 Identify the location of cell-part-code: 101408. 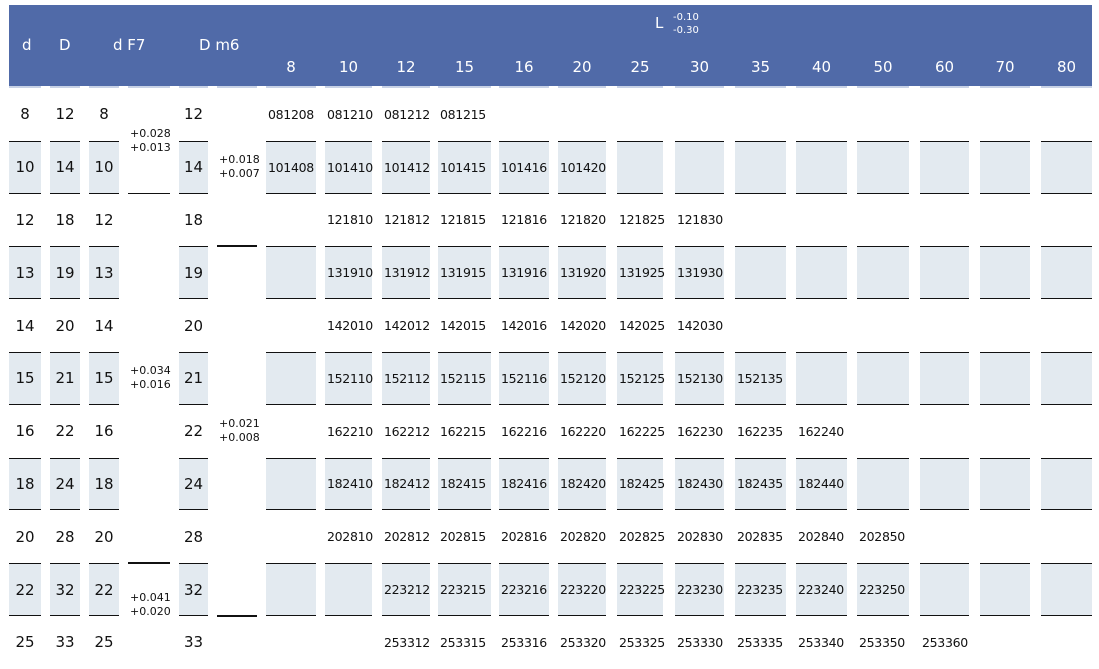
(291, 167).